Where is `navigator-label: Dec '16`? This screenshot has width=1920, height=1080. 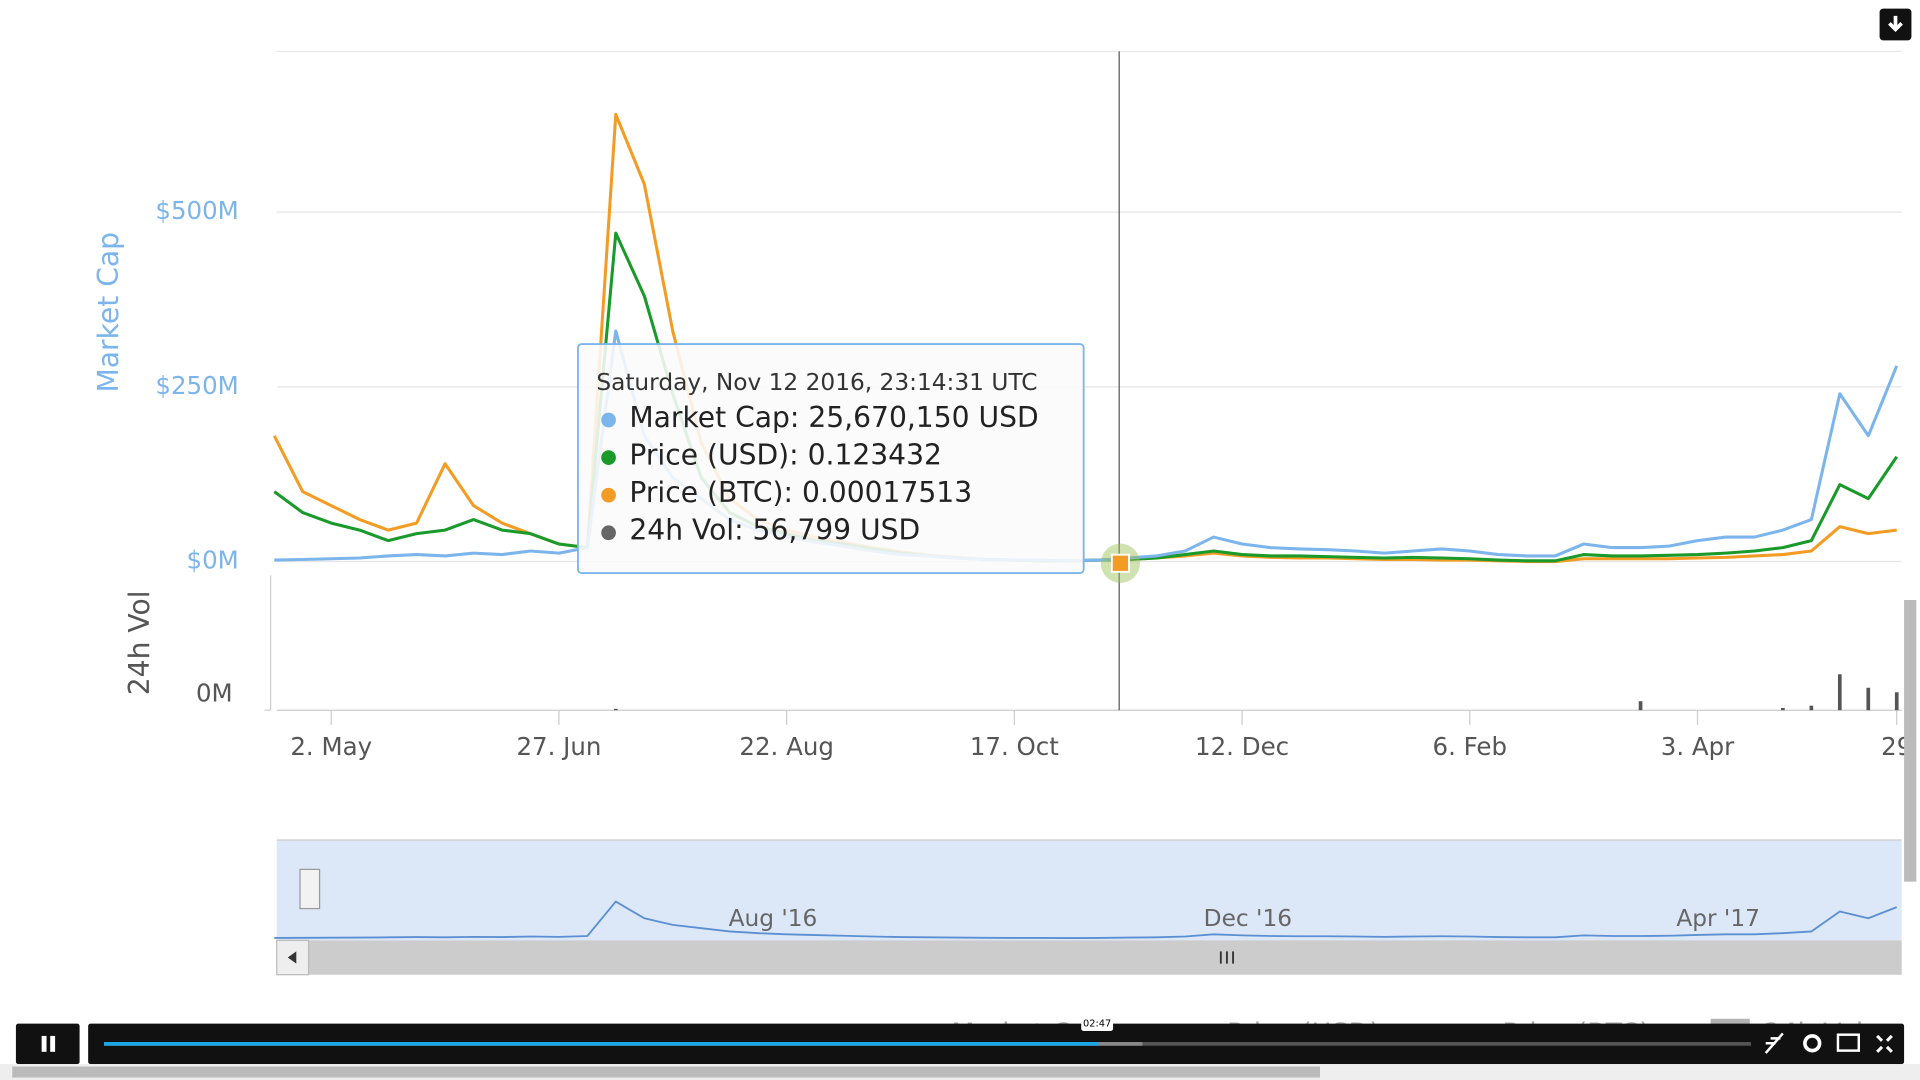
navigator-label: Dec '16 is located at coordinates (1248, 918).